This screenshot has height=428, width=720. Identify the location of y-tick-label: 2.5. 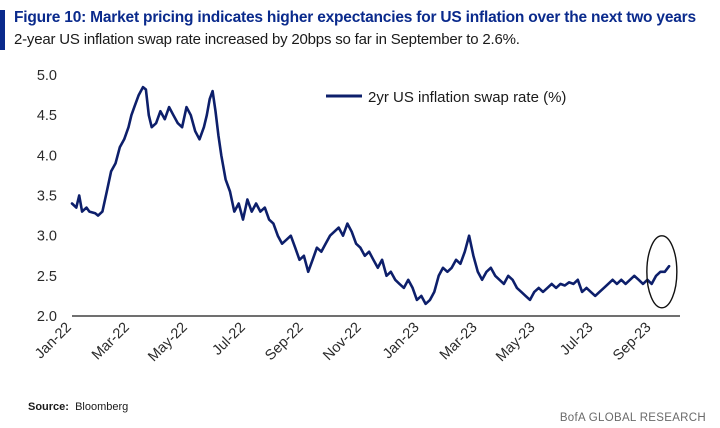
(47, 277).